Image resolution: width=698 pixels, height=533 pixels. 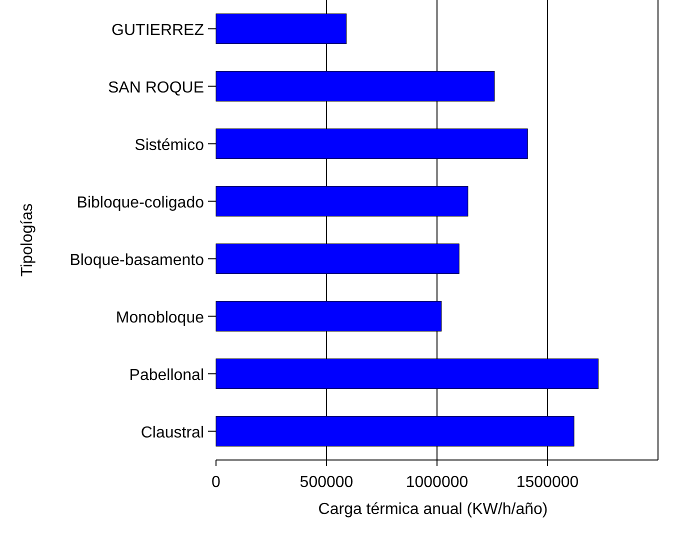 I want to click on x-tick-label: 0, so click(x=216, y=482).